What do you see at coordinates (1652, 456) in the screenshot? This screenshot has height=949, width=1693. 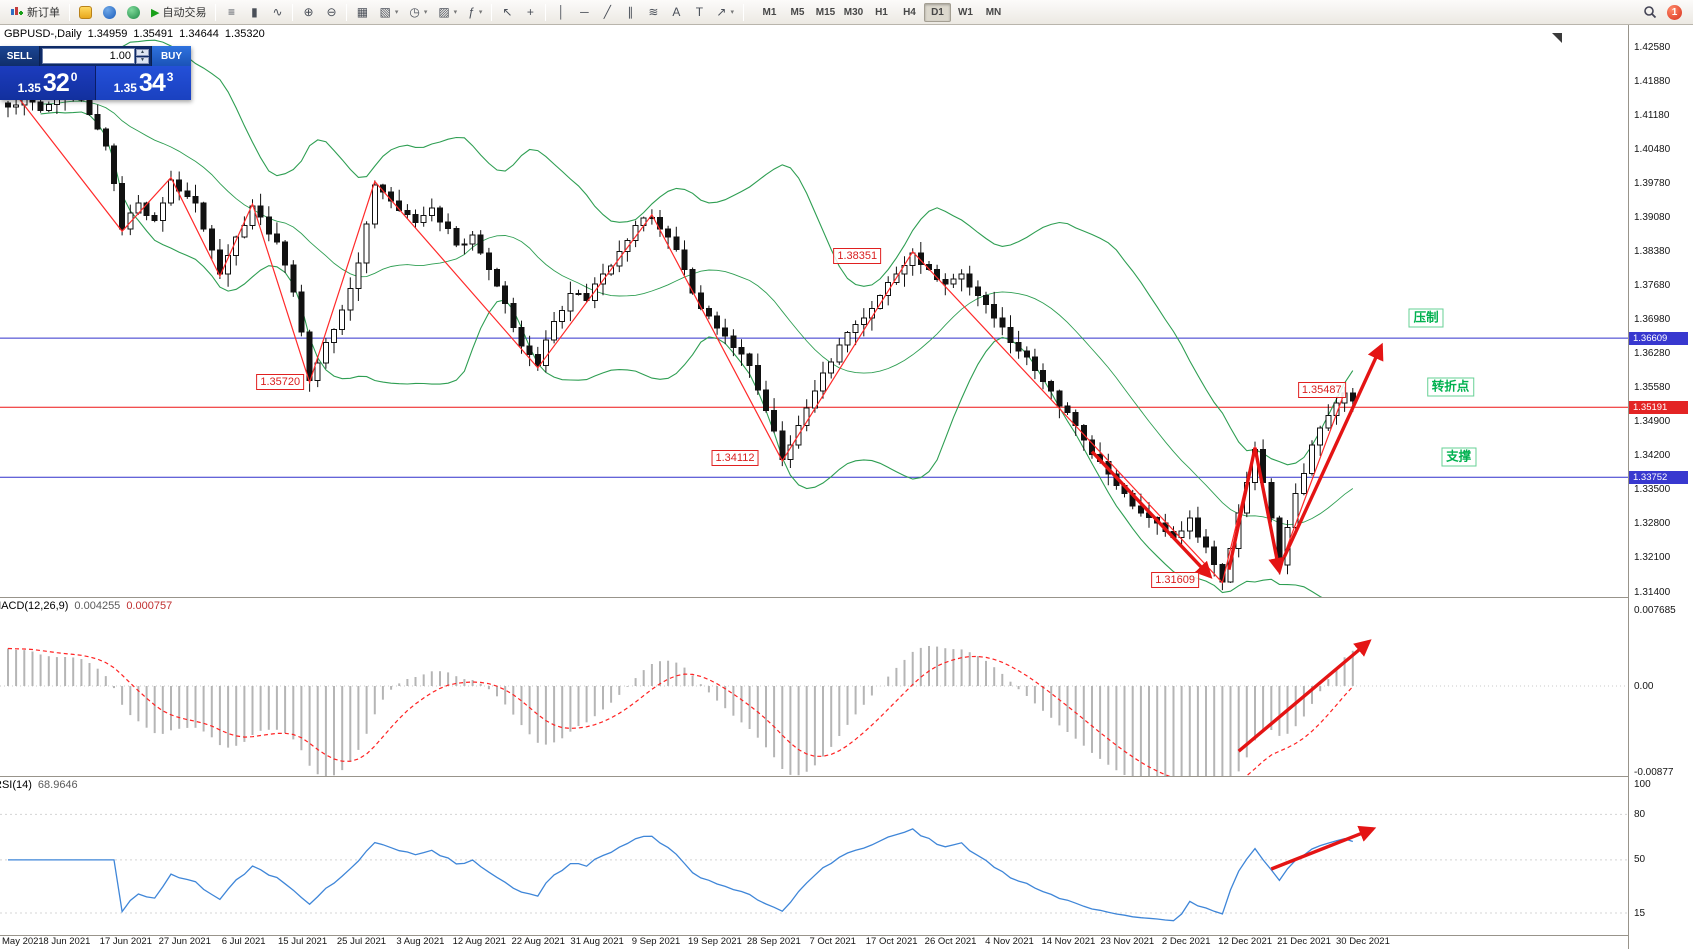 I see `price-axis-label: 1.34200` at bounding box center [1652, 456].